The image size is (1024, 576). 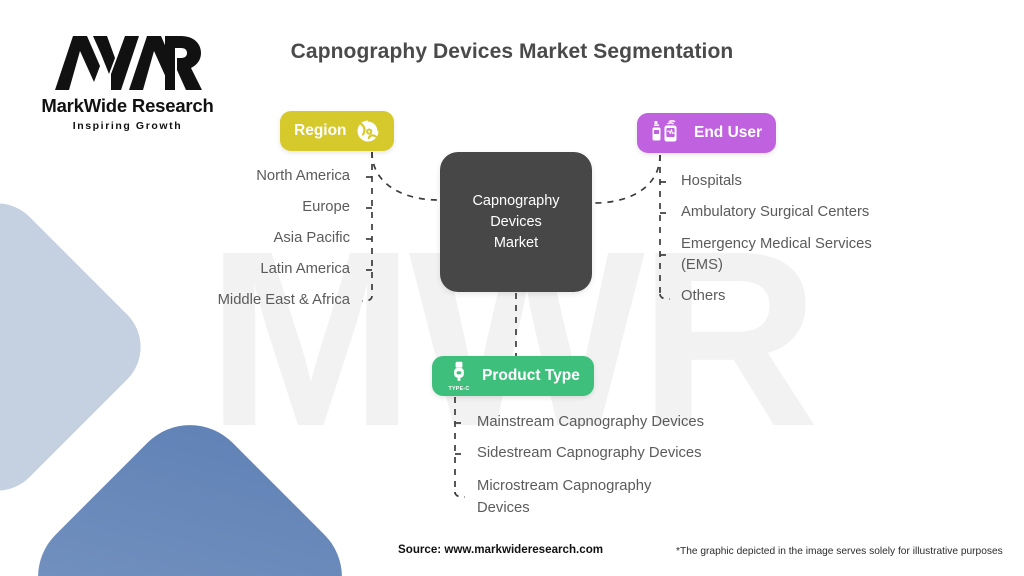 What do you see at coordinates (459, 376) in the screenshot?
I see `type-c-connector-icon: TYPE-C` at bounding box center [459, 376].